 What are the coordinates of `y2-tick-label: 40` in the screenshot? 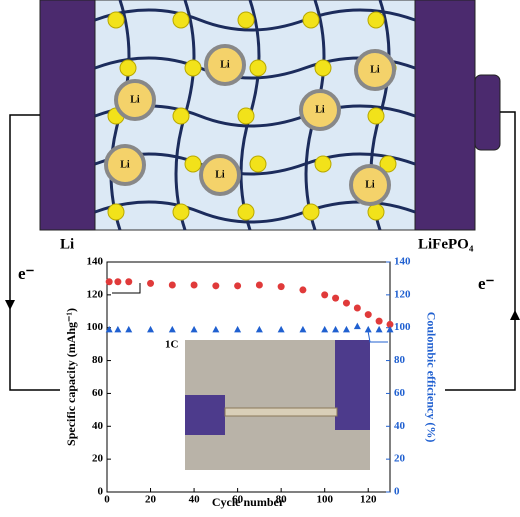 It's located at (400, 426).